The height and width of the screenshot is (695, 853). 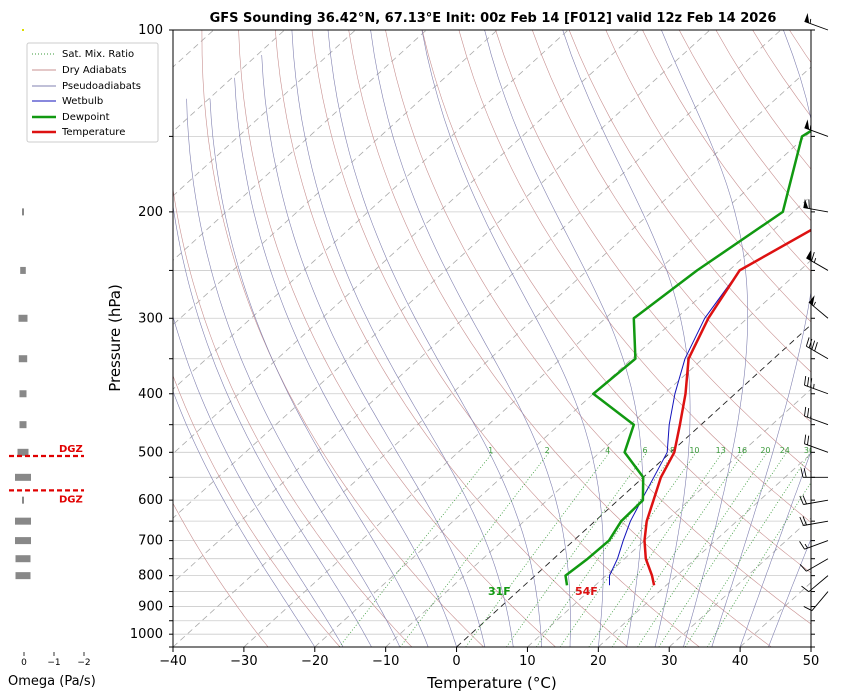 I want to click on x-tick-label: −20, so click(x=314, y=661).